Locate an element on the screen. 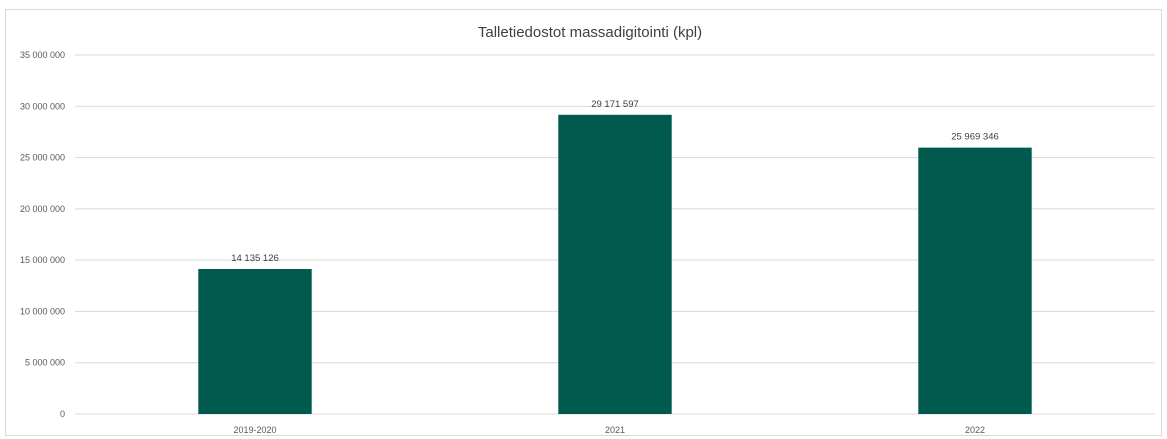  y-tick-label: 10 000 000 is located at coordinates (42, 311).